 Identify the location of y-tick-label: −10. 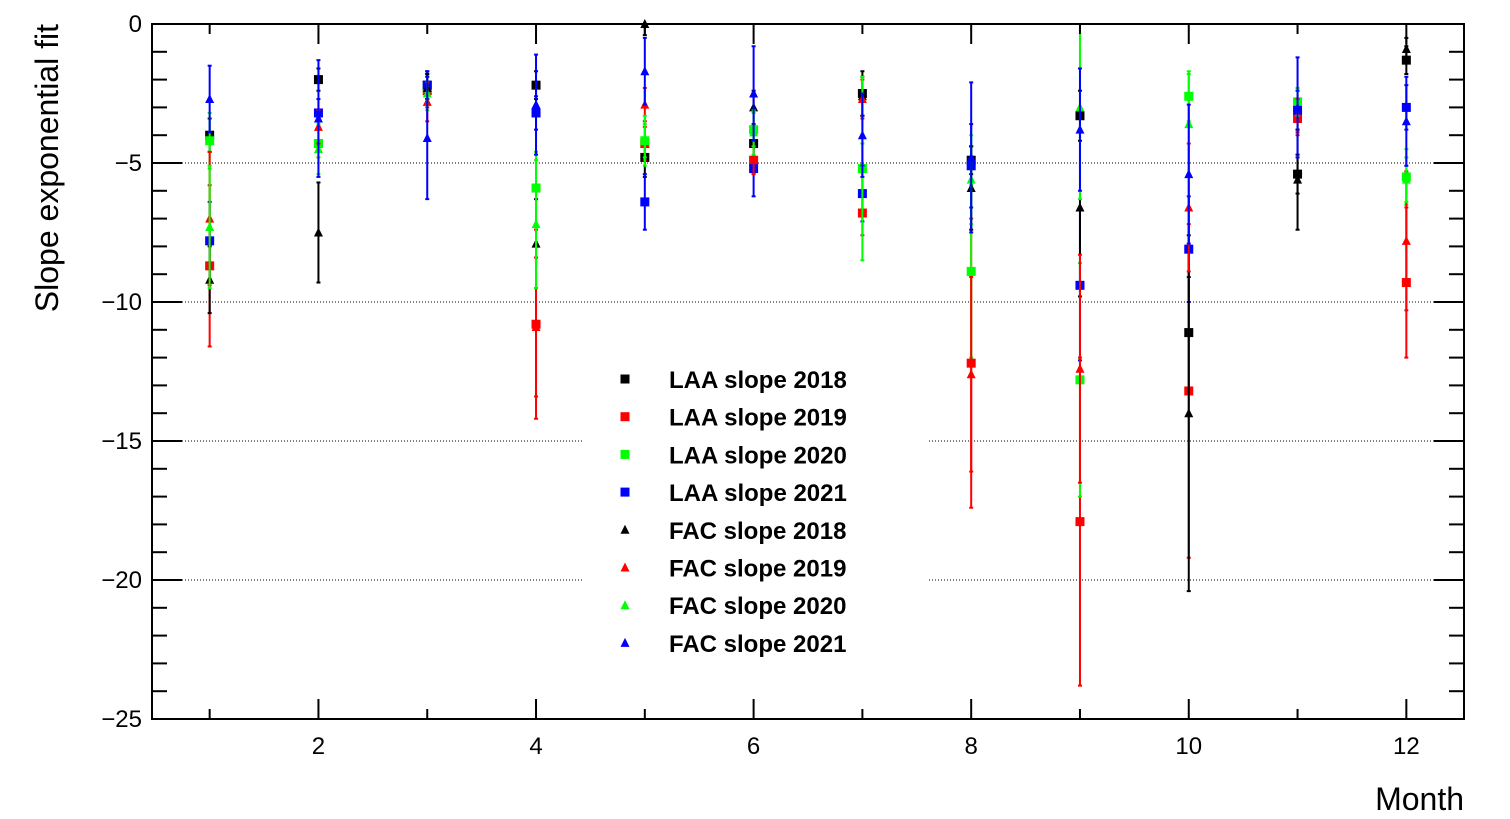
(121, 302).